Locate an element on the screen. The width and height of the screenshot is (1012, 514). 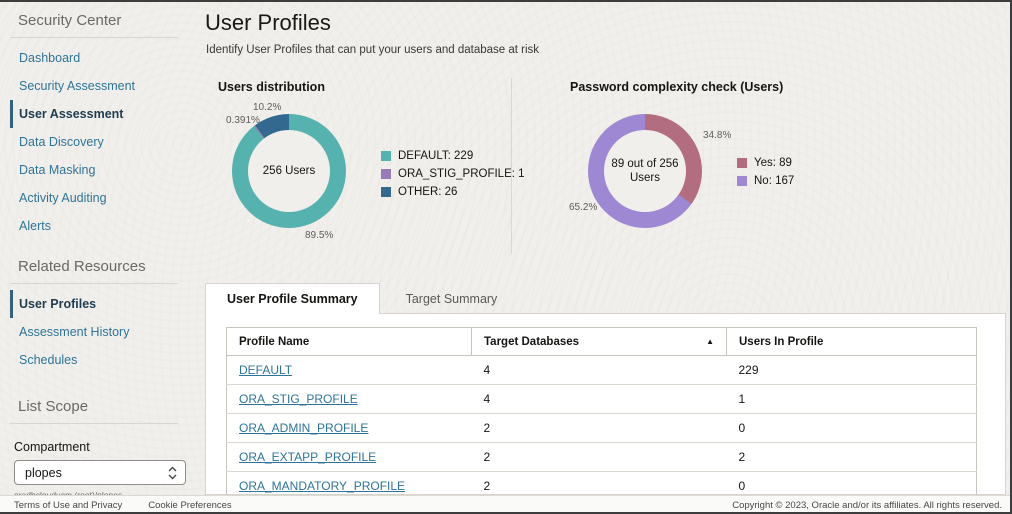
select-chevrons-icon is located at coordinates (172, 473).